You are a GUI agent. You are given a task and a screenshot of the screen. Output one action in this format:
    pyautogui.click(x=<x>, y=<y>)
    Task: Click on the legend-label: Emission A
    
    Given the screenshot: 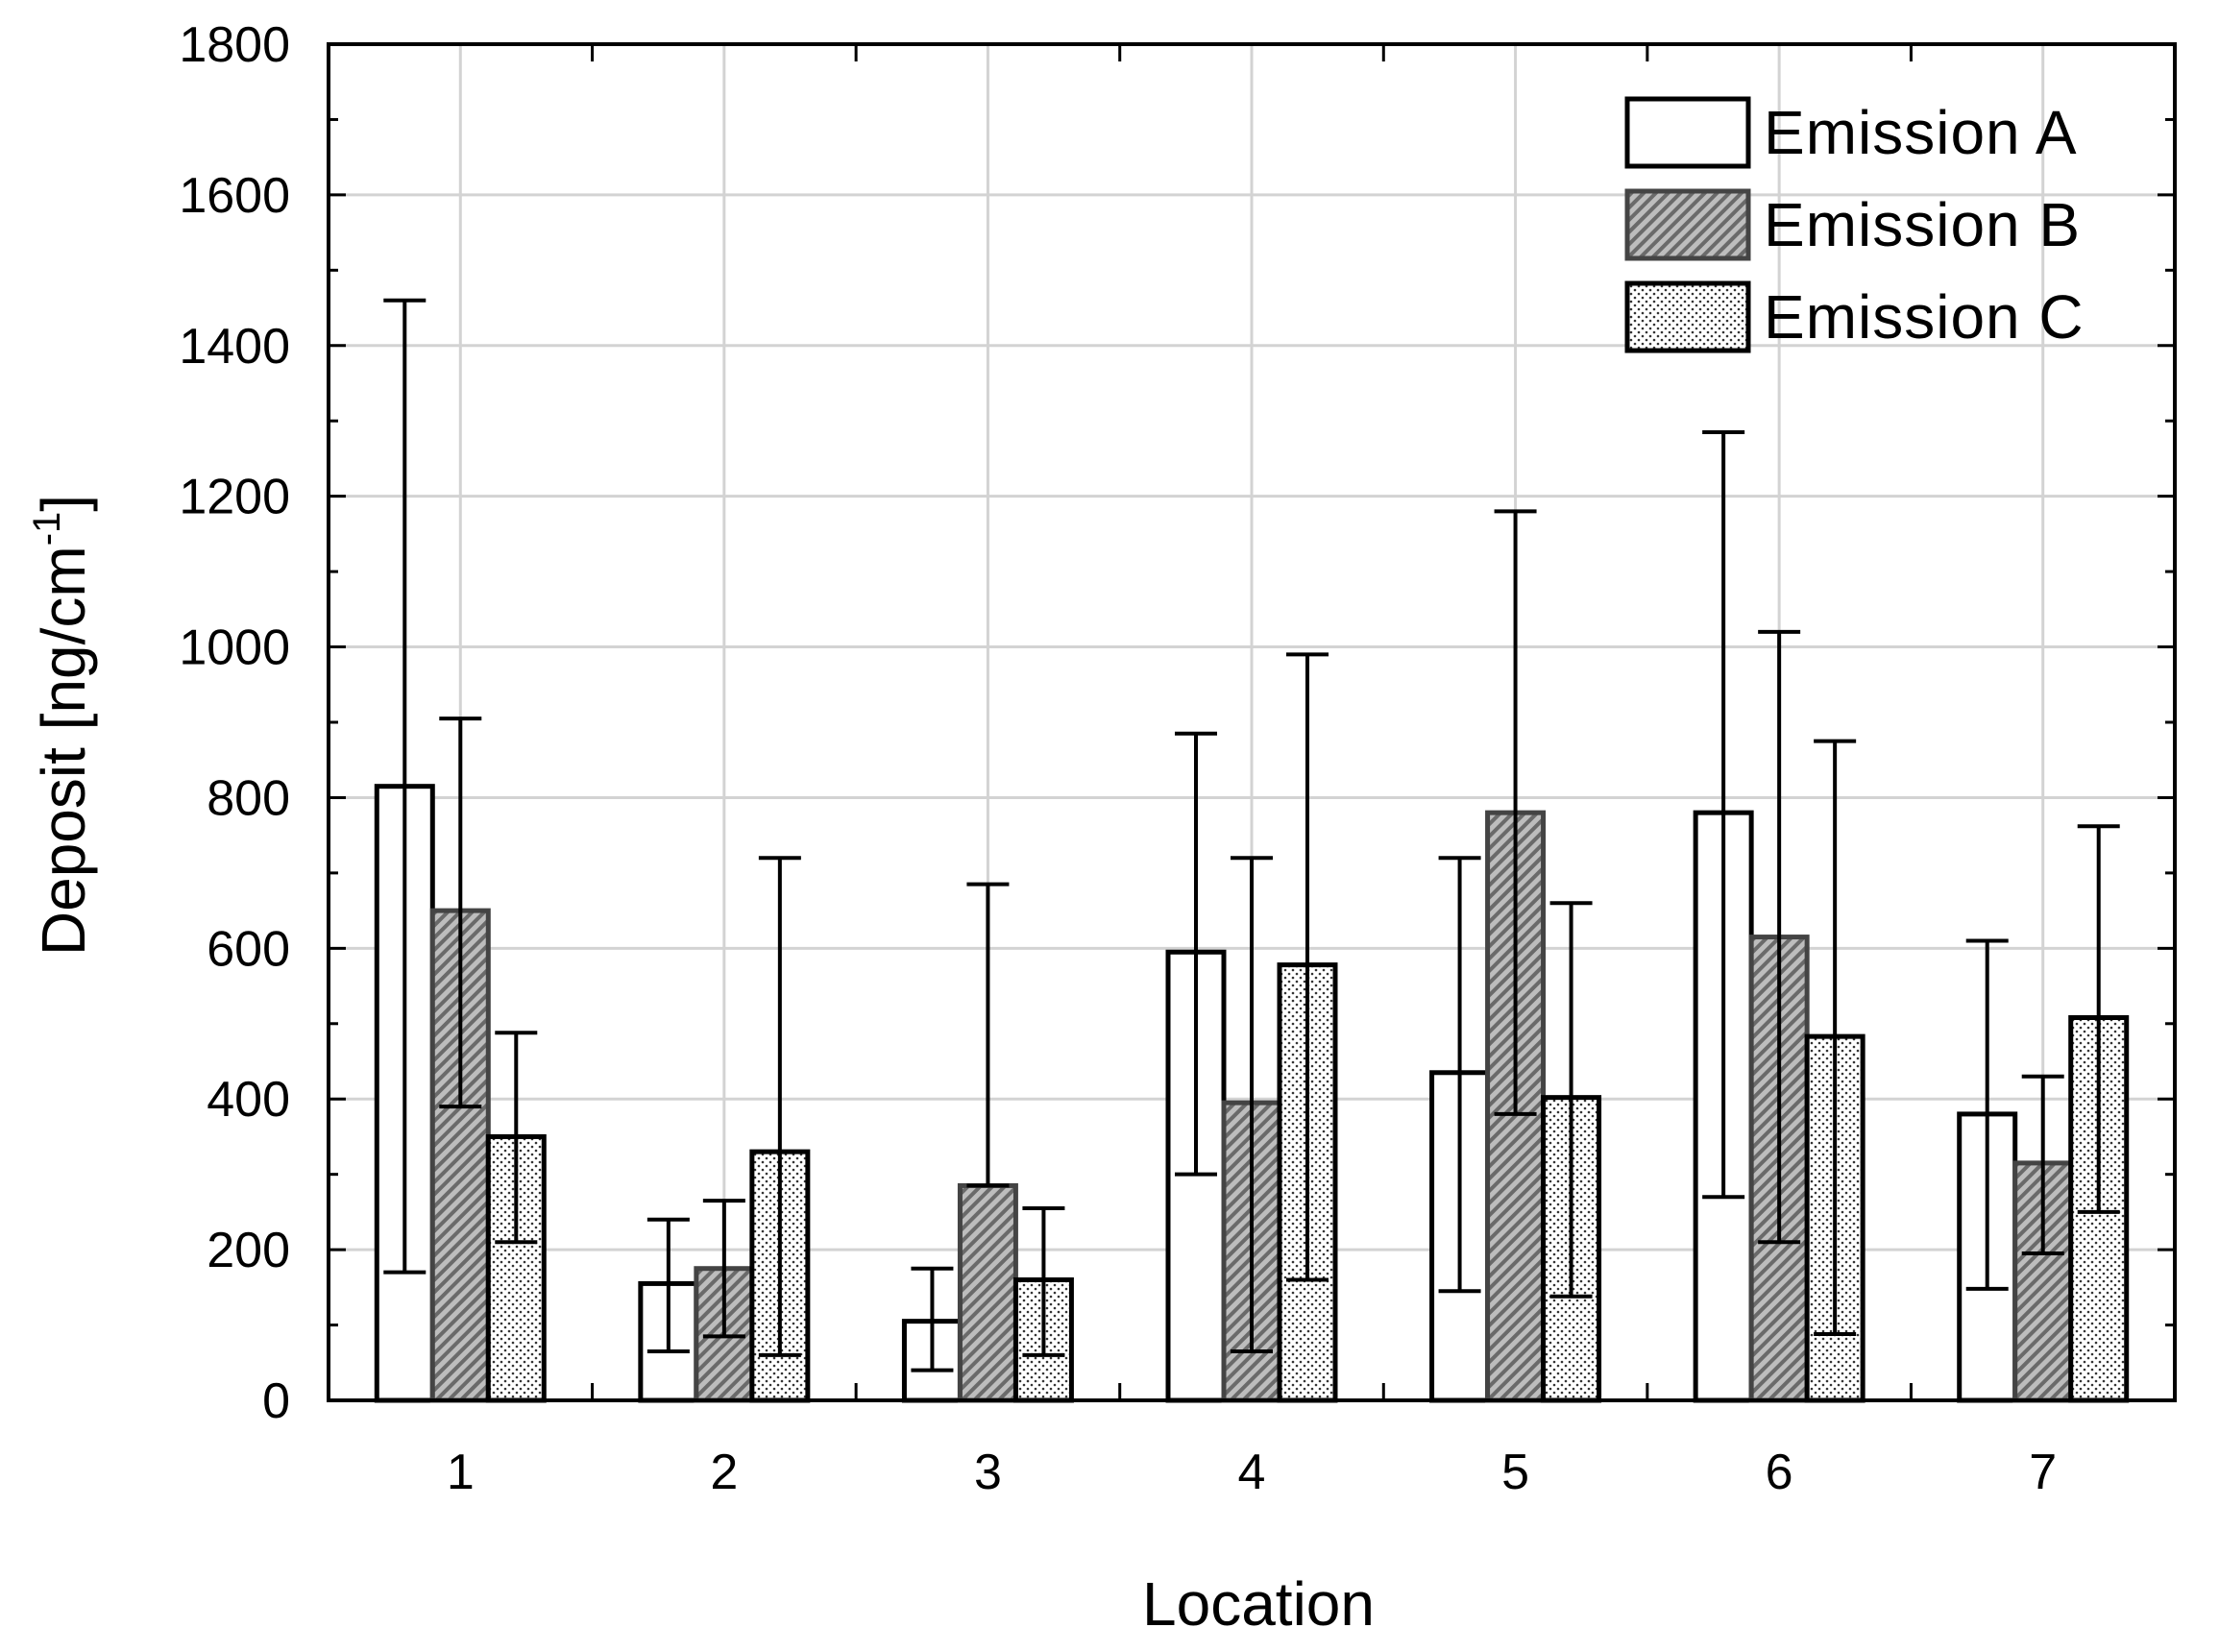 What is the action you would take?
    pyautogui.click(x=1921, y=132)
    